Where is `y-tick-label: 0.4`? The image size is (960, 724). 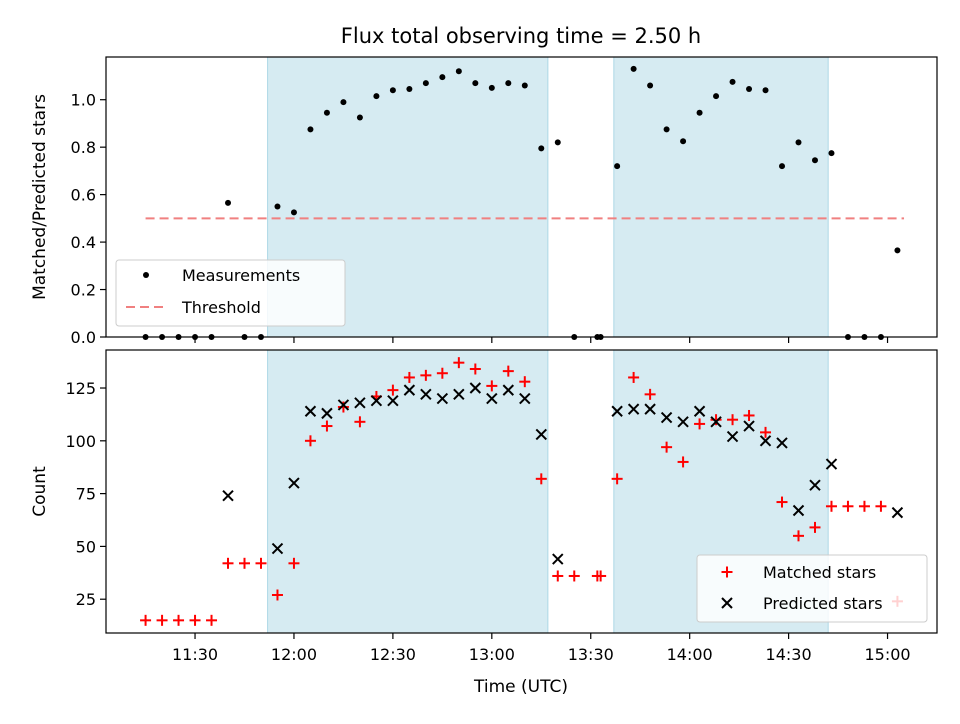
y-tick-label: 0.4 is located at coordinates (83, 242).